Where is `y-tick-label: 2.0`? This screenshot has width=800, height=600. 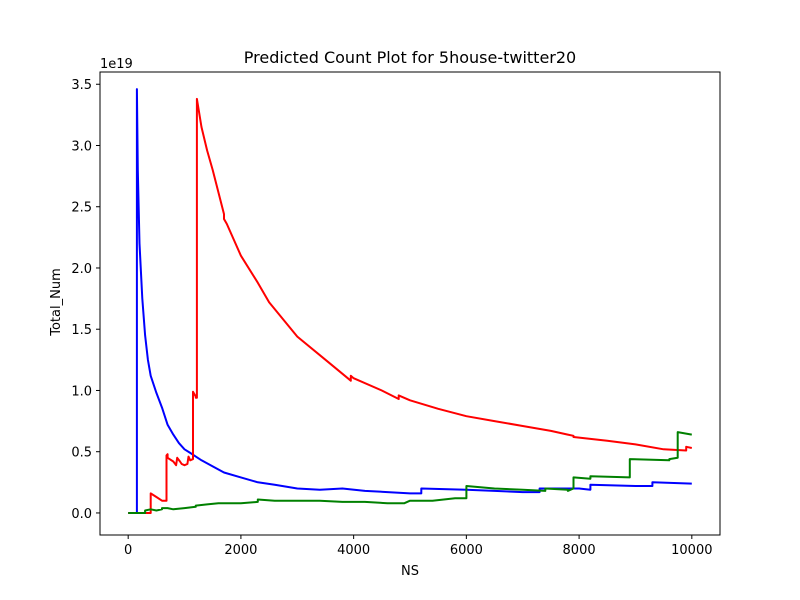
y-tick-label: 2.0 is located at coordinates (81, 269).